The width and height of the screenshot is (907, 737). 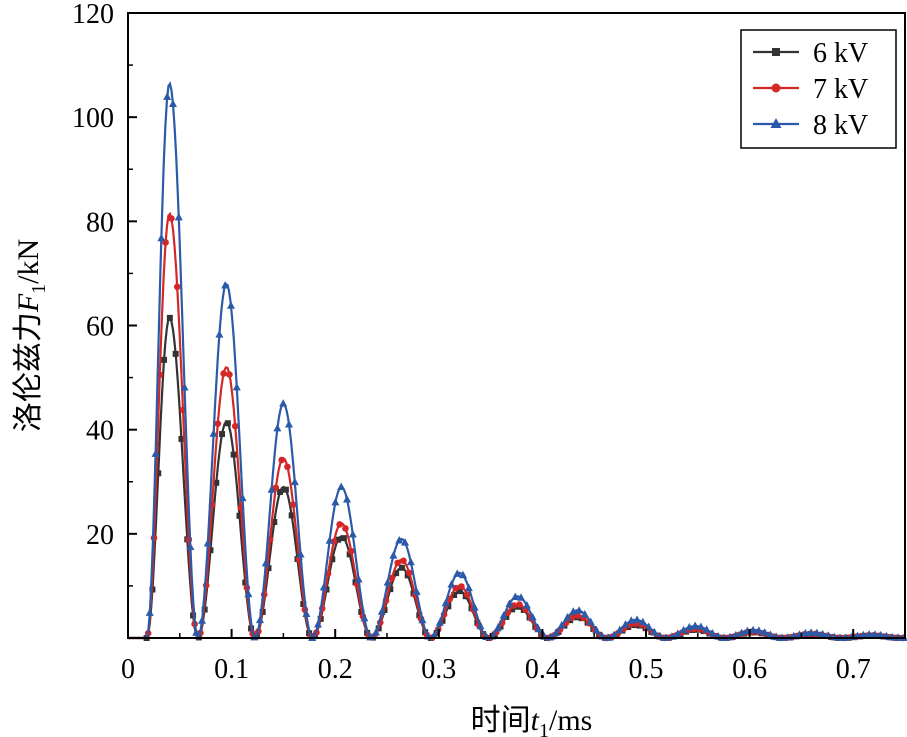 What do you see at coordinates (570, 720) in the screenshot?
I see `x-axis-title-unit: /ms` at bounding box center [570, 720].